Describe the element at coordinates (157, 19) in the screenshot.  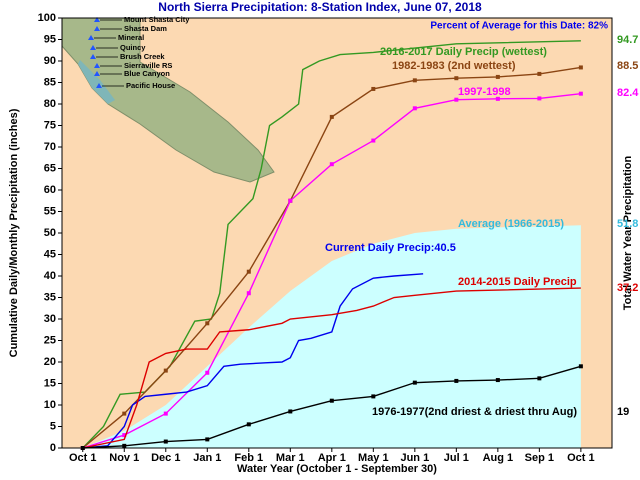
I see `station-label: Mount Shasta City` at that location.